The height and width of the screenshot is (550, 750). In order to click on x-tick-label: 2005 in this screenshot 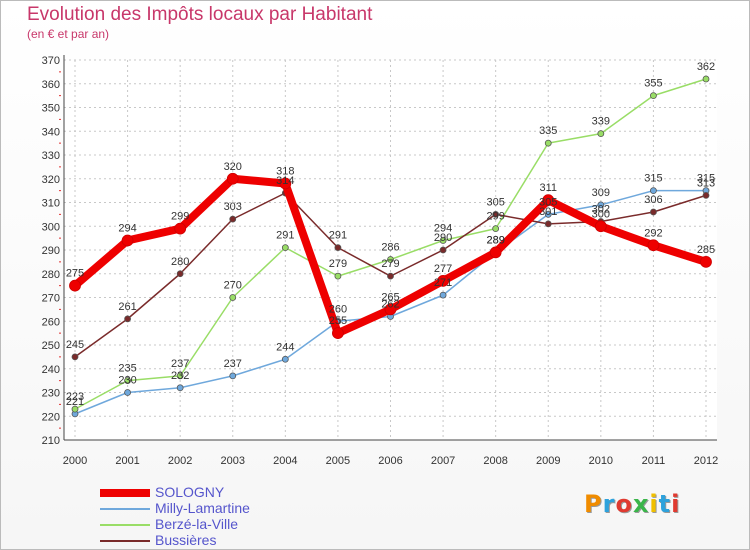, I will do `click(338, 461)`.